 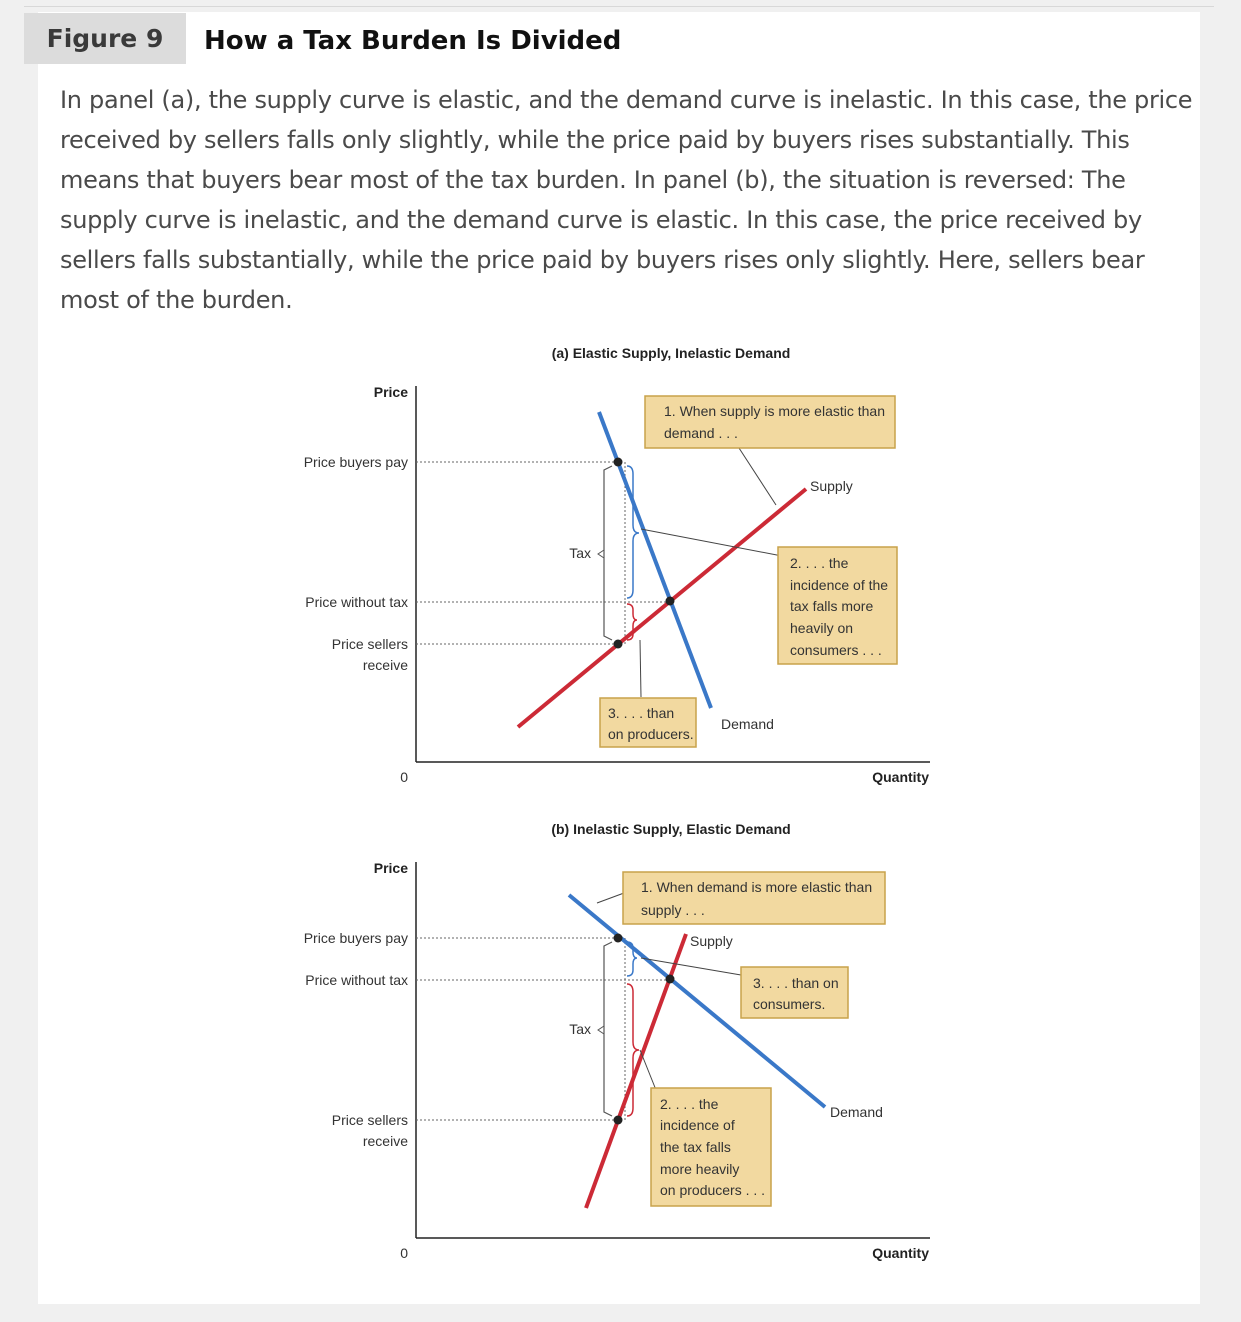 What do you see at coordinates (655, 560) in the screenshot?
I see `panel-a-demand-curve` at bounding box center [655, 560].